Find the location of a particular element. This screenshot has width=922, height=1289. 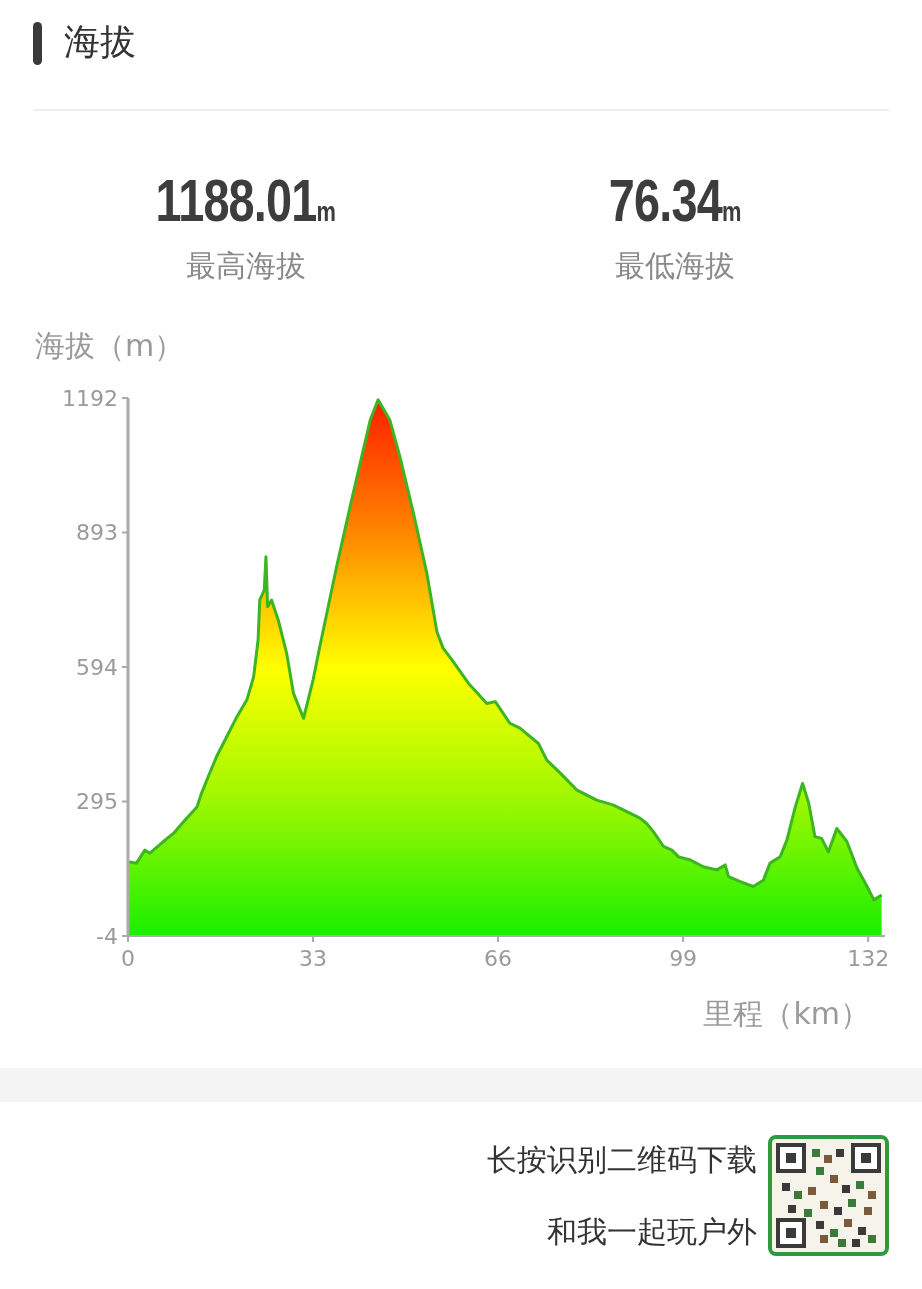

text: 76.34m is located at coordinates (675, 200).